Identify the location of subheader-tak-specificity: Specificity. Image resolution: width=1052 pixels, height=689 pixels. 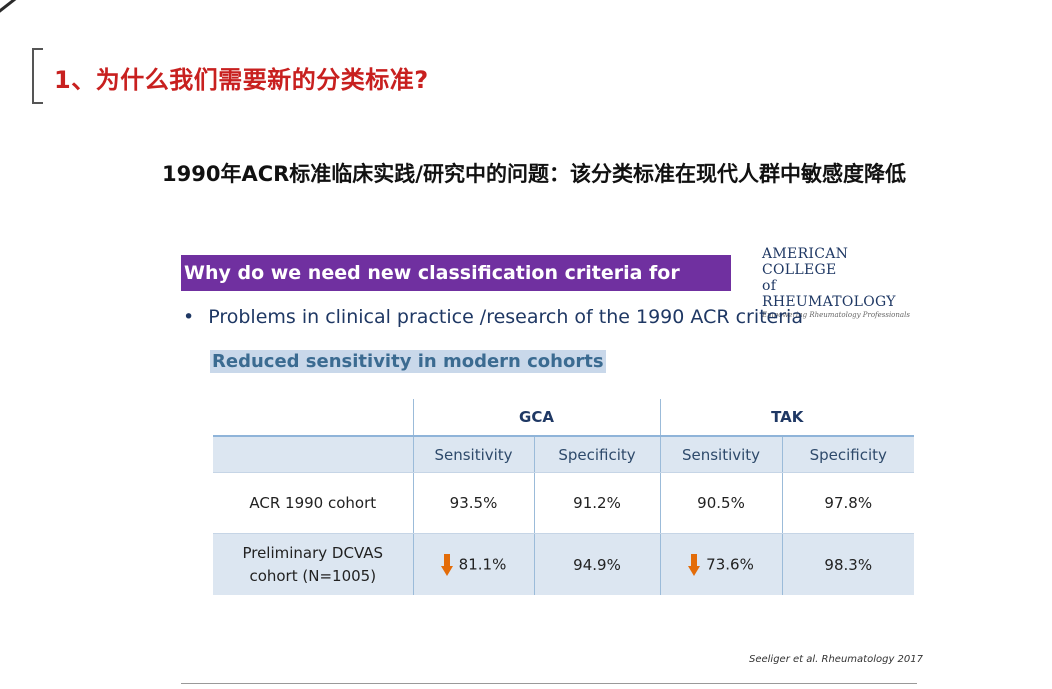
(847, 454).